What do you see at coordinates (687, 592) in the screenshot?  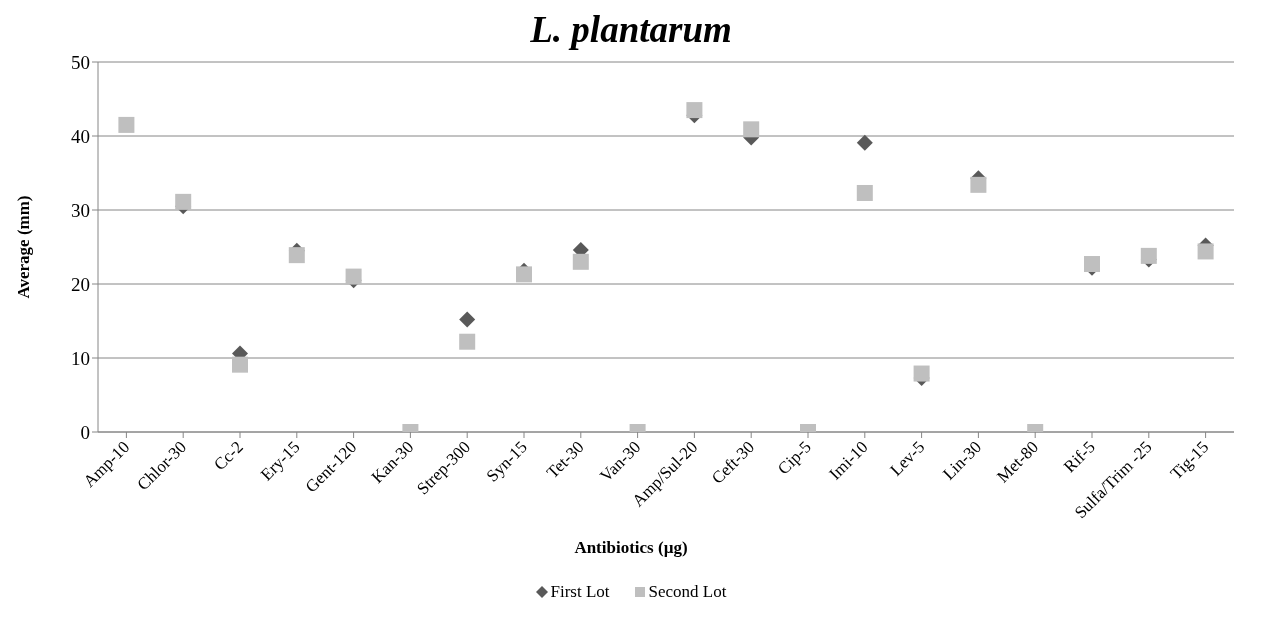 I see `legend-label: Second Lot` at bounding box center [687, 592].